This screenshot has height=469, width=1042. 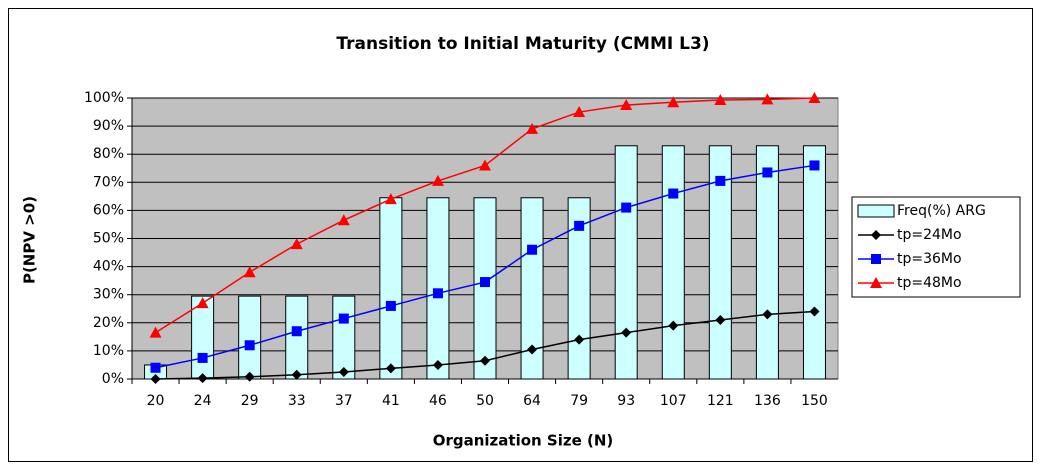 What do you see at coordinates (344, 401) in the screenshot?
I see `x-tick-label: 37` at bounding box center [344, 401].